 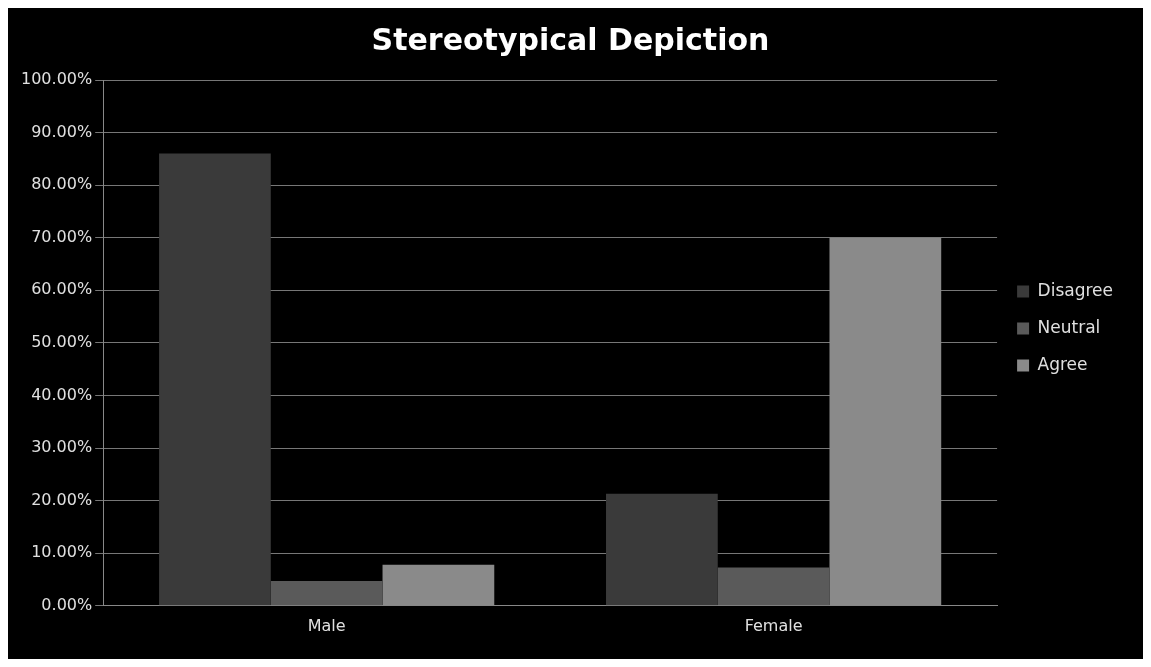 I want to click on x-tick-label: Male, so click(x=326, y=625).